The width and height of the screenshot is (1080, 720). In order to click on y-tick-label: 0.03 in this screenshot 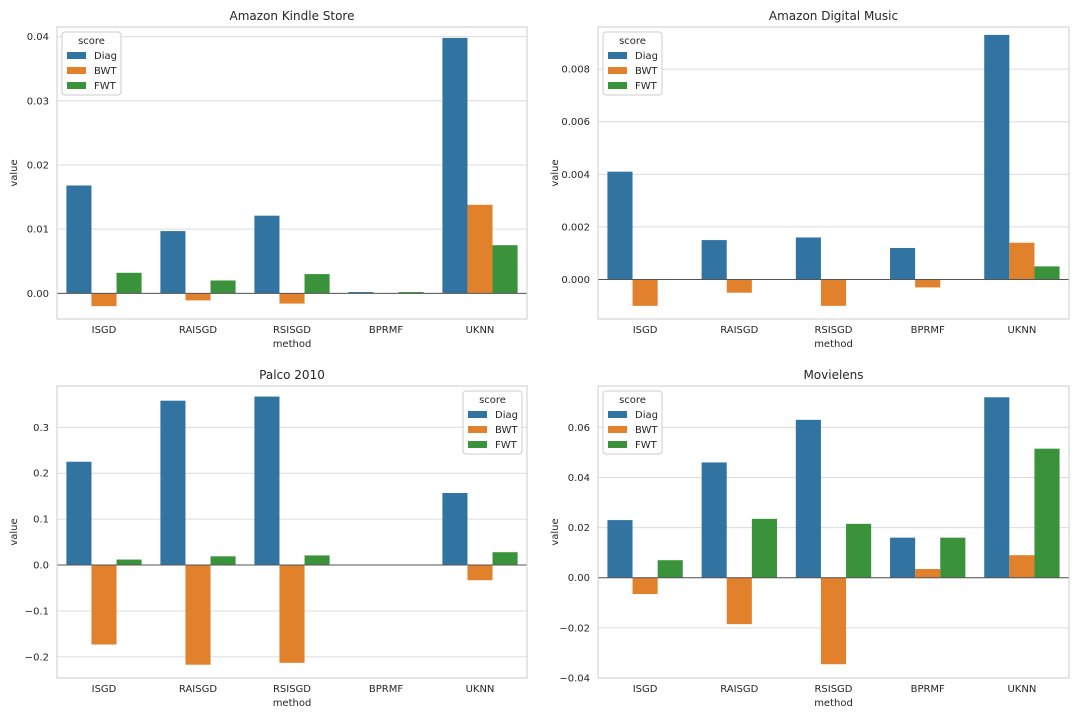, I will do `click(38, 101)`.